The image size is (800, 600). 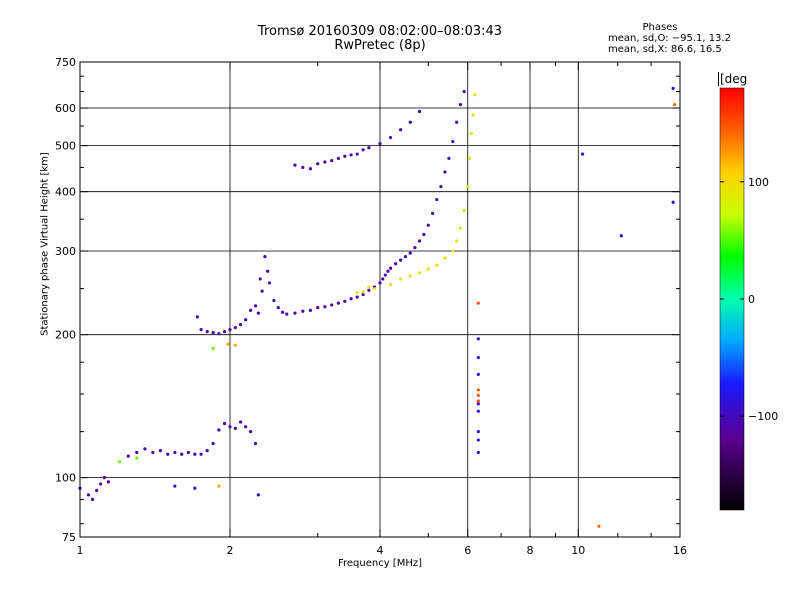 I want to click on y-tick-label: 75, so click(x=69, y=537).